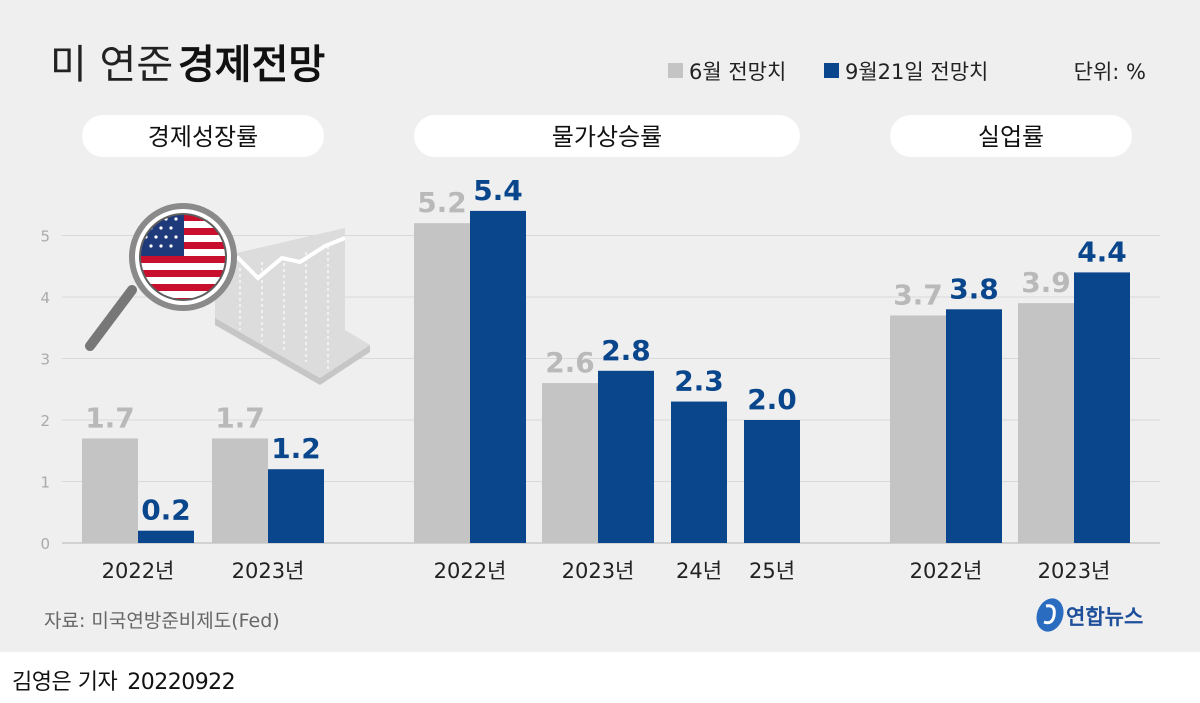  I want to click on group-pill-growth, so click(203, 136).